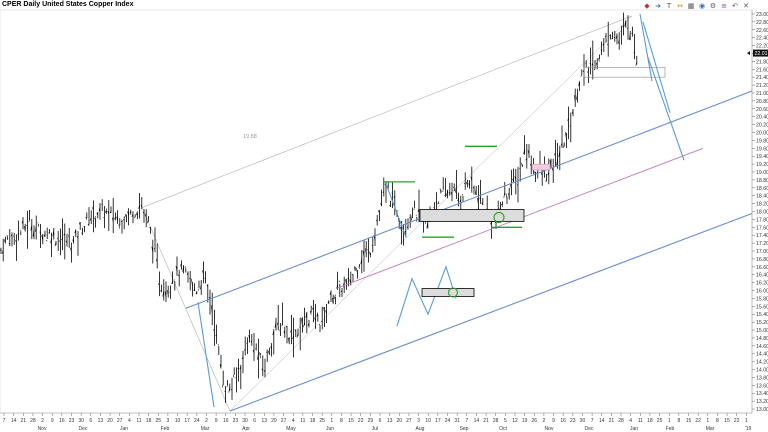  Describe the element at coordinates (274, 421) in the screenshot. I see `x-tick-label: 20` at that location.